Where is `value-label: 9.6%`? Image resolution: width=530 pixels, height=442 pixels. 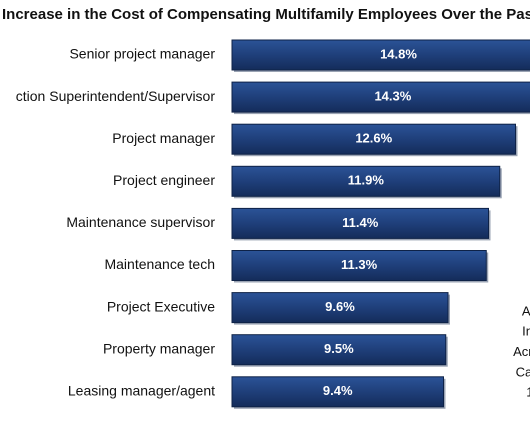
value-label: 9.6% is located at coordinates (340, 306).